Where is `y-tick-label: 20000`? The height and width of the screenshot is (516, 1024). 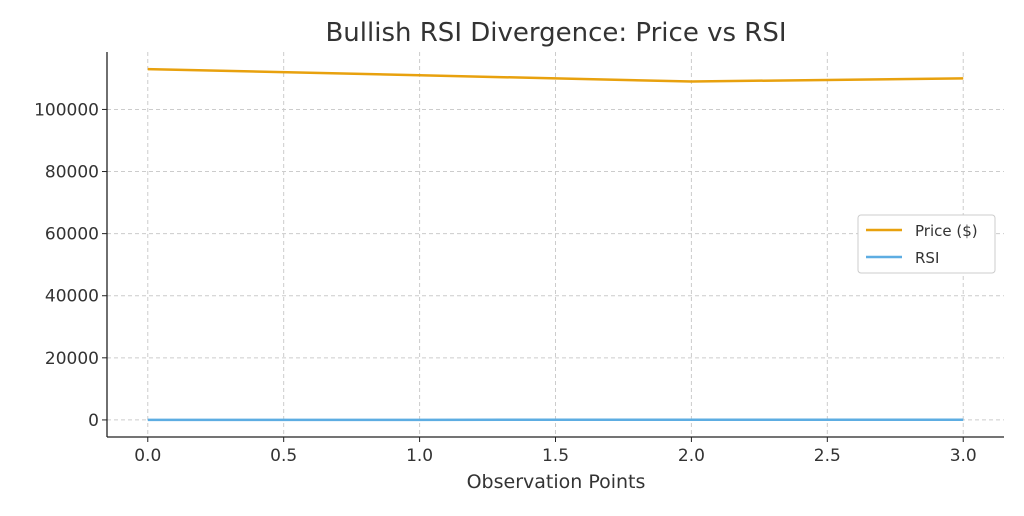 y-tick-label: 20000 is located at coordinates (72, 359).